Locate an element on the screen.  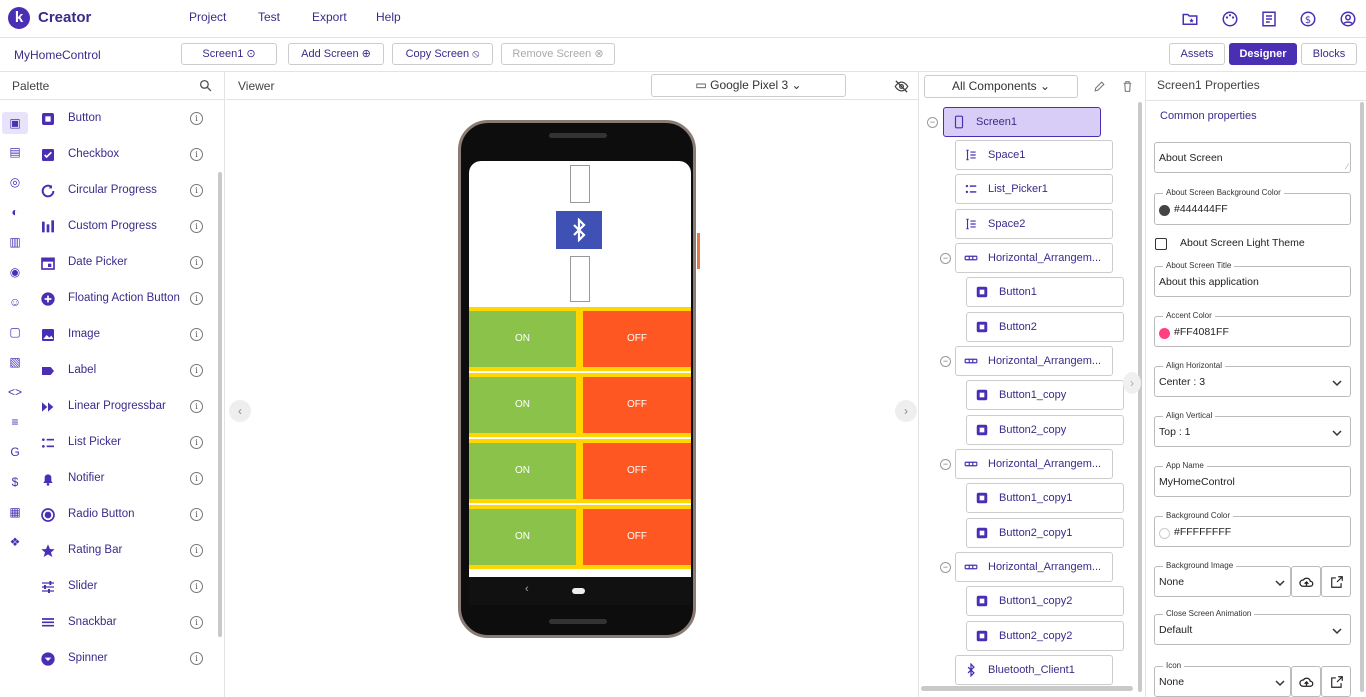
user-interface-icon: ▣ is located at coordinates (15, 123).